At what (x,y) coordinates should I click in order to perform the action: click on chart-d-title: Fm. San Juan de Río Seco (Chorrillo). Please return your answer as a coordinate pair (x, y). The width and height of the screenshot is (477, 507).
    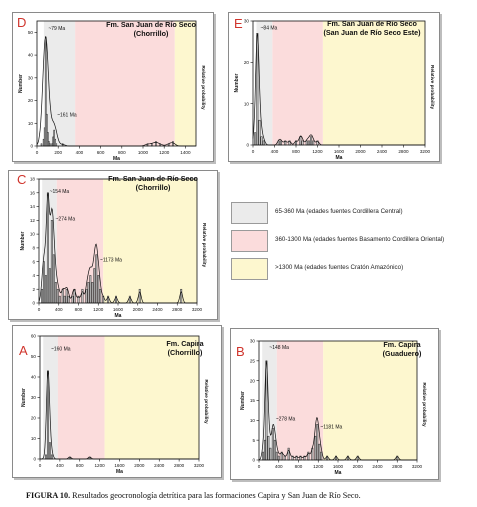
    Looking at the image, I should click on (151, 29).